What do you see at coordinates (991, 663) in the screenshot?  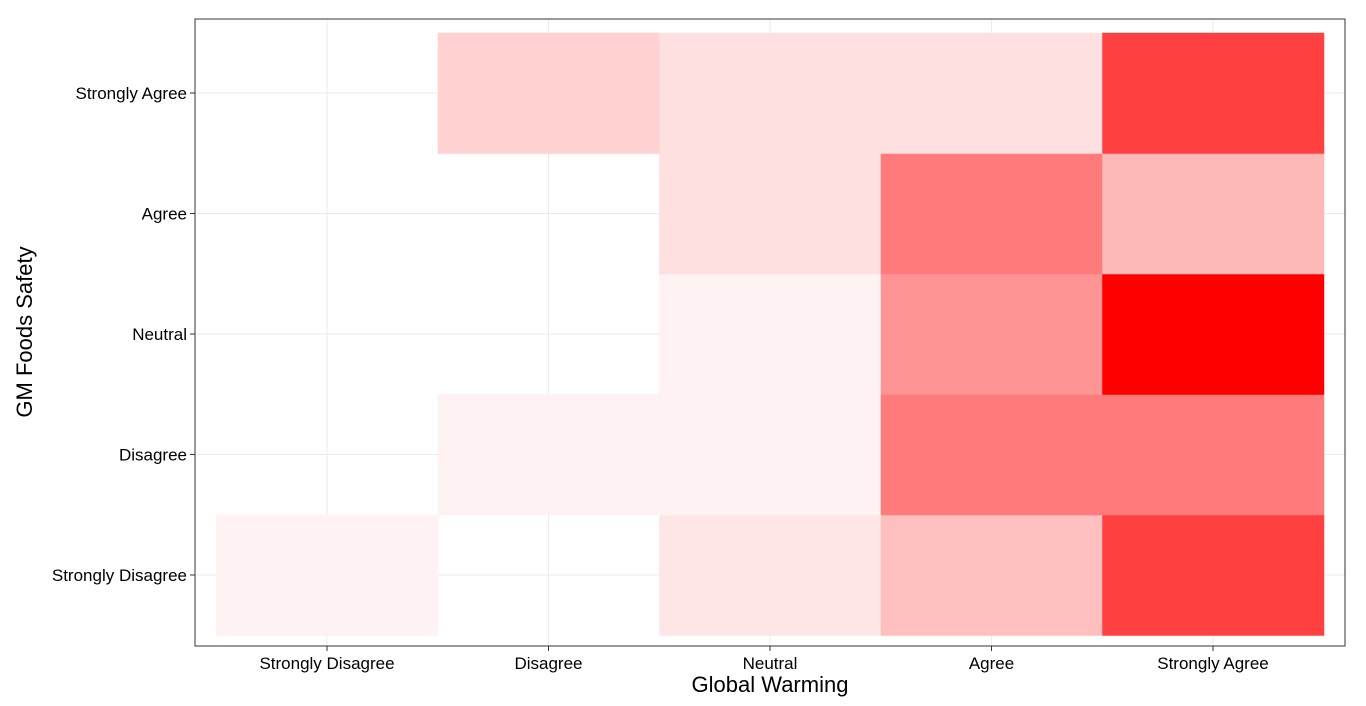 I see `x-tick-label: Agree` at bounding box center [991, 663].